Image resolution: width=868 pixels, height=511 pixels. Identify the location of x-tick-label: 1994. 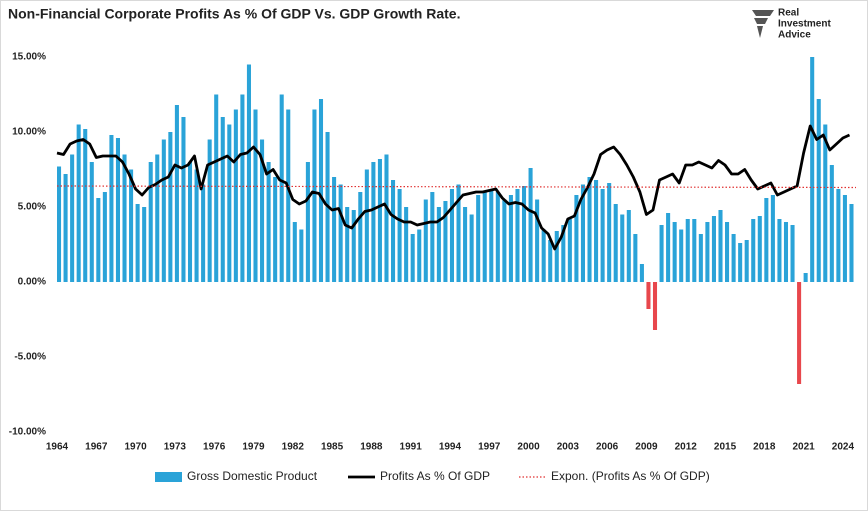
(450, 447).